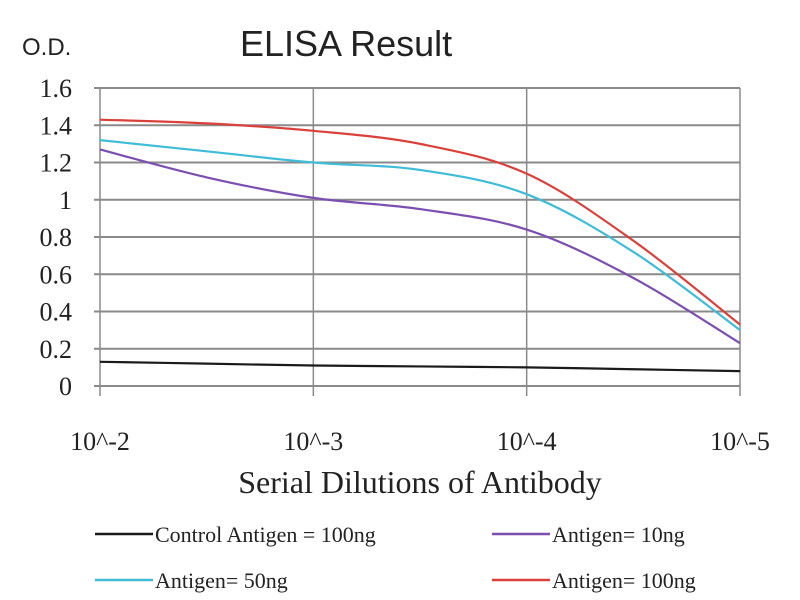 The width and height of the screenshot is (800, 600). What do you see at coordinates (56, 88) in the screenshot?
I see `y-tick-label: 1.6` at bounding box center [56, 88].